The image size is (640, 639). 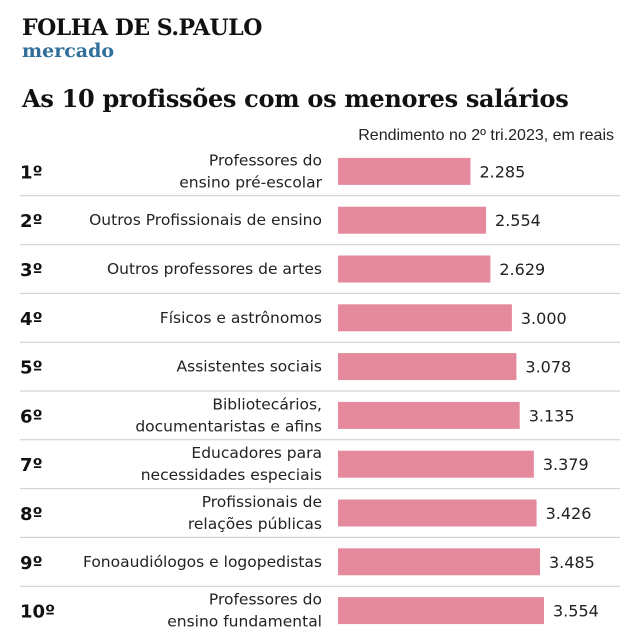 I want to click on category-label: Assistentes sociais, so click(x=249, y=367).